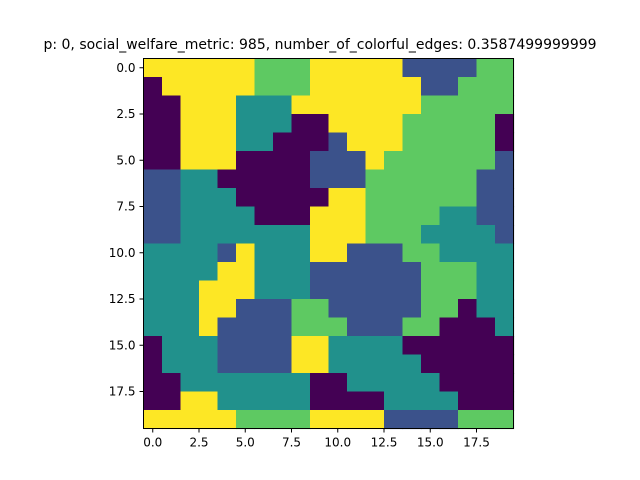 The height and width of the screenshot is (480, 640). What do you see at coordinates (430, 443) in the screenshot?
I see `x-tick-label: 15.0` at bounding box center [430, 443].